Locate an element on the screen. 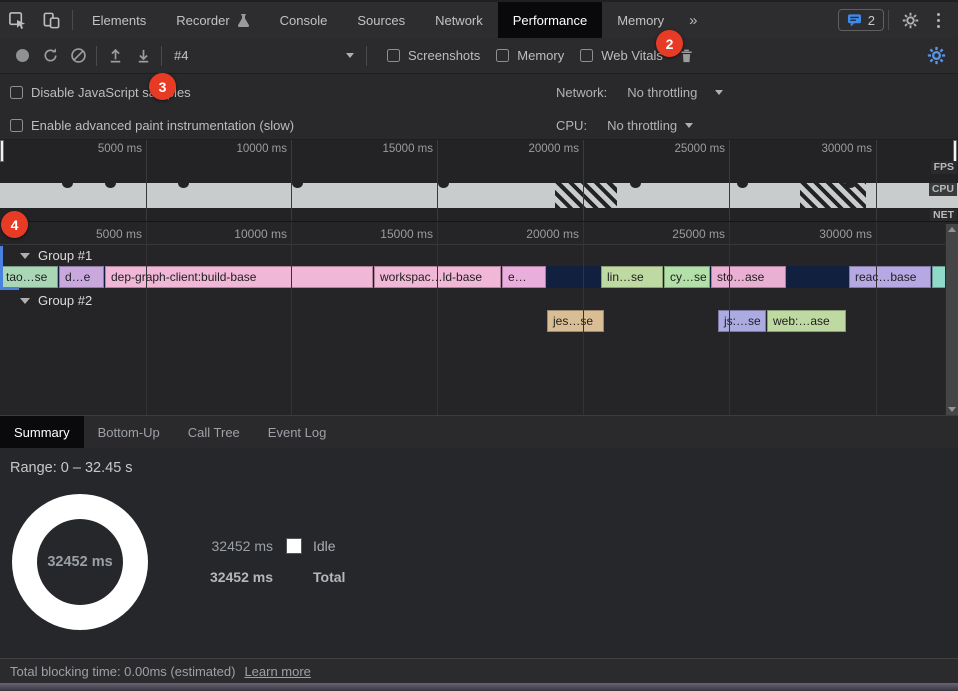  tab-event-log: Event Log is located at coordinates (297, 432).